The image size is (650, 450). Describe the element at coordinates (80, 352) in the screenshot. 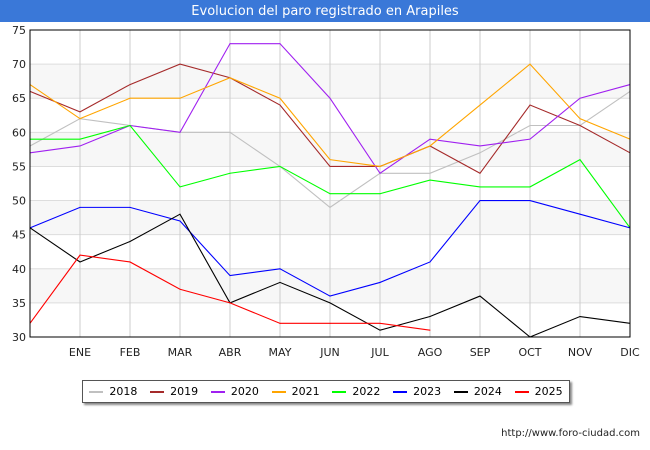

I see `x-tick-label: ENE` at that location.